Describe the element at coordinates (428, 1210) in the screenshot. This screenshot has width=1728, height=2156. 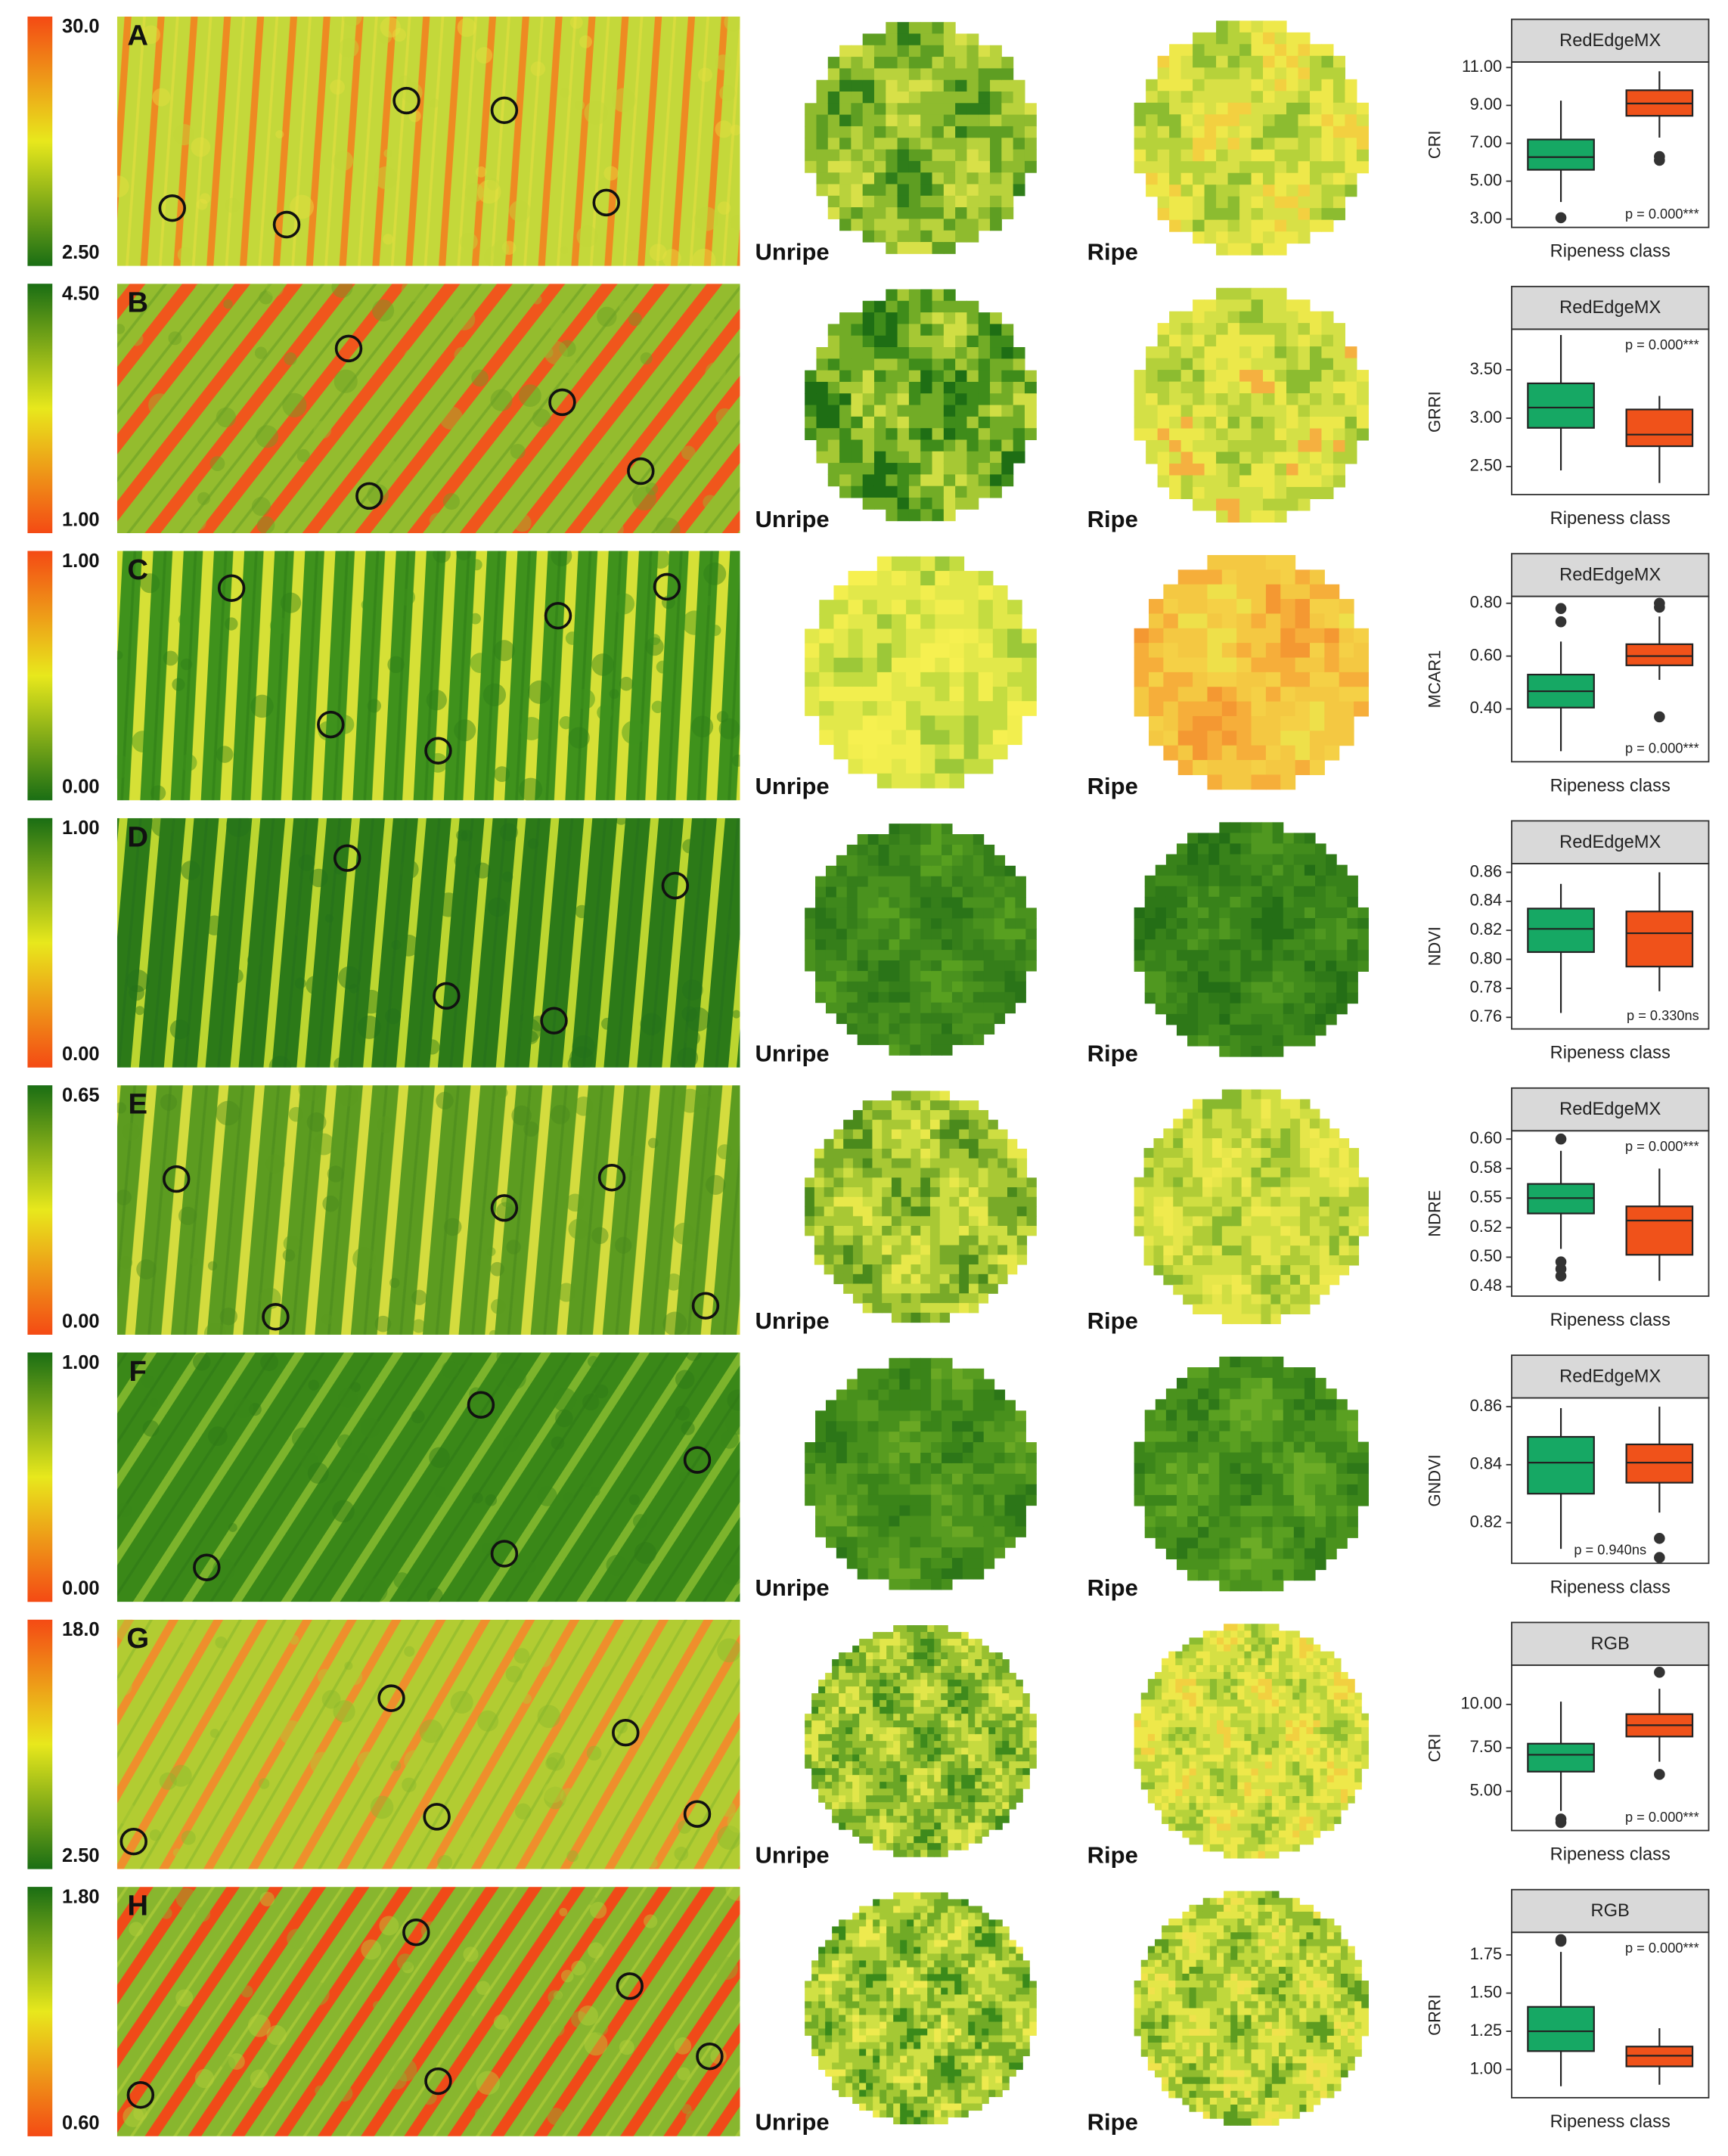
I see `field-texture` at that location.